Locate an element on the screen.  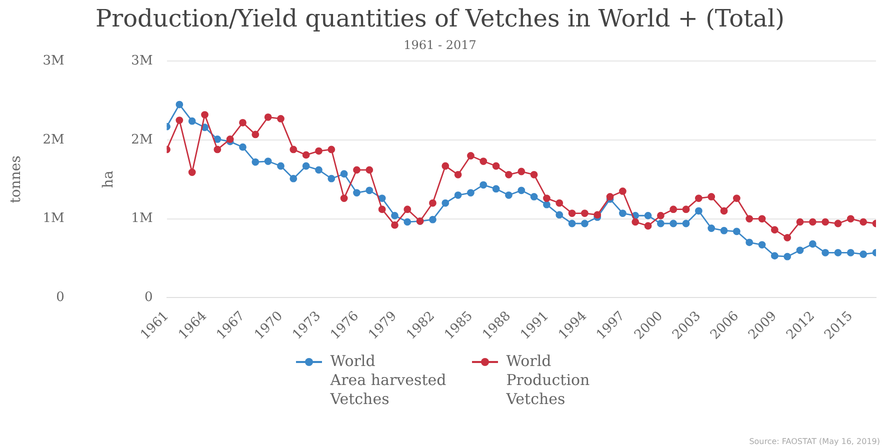
y-tick-label: 2M is located at coordinates (53, 140).